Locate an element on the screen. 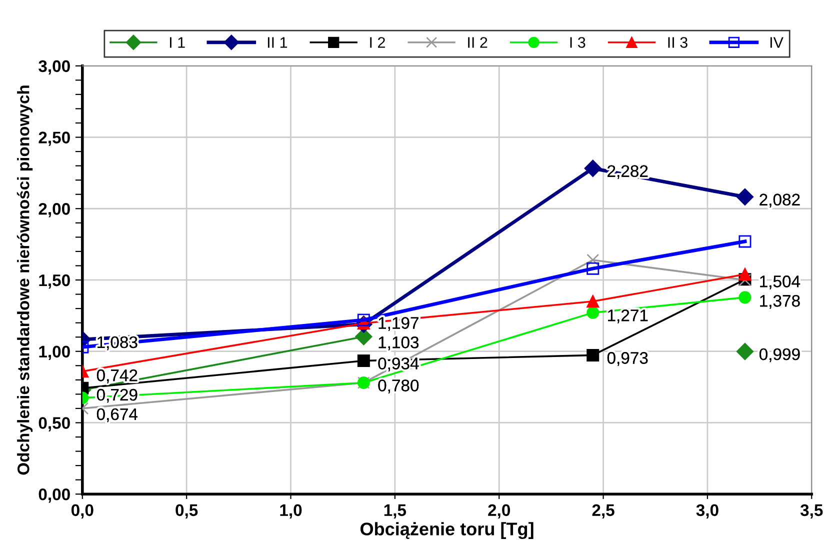  legend-label: IV is located at coordinates (777, 42).